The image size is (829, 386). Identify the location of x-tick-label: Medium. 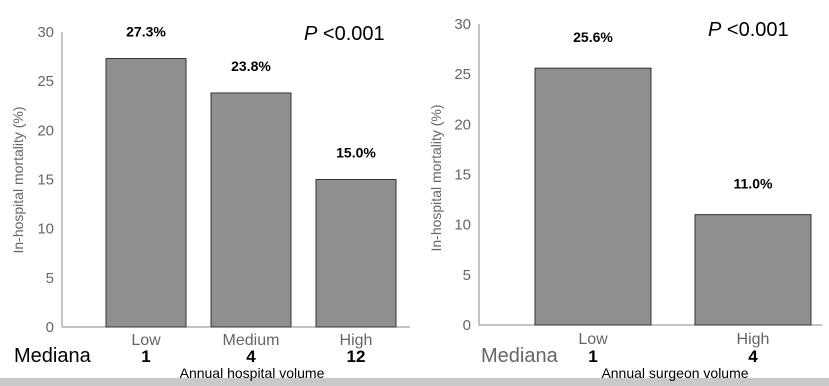
(251, 340).